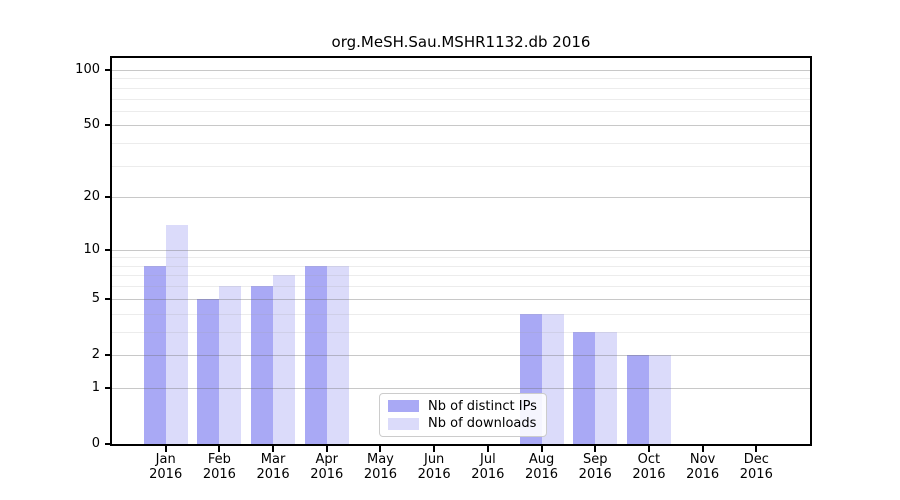  Describe the element at coordinates (637, 399) in the screenshot. I see `bar-nb-of-distinct-ips-oct` at that location.